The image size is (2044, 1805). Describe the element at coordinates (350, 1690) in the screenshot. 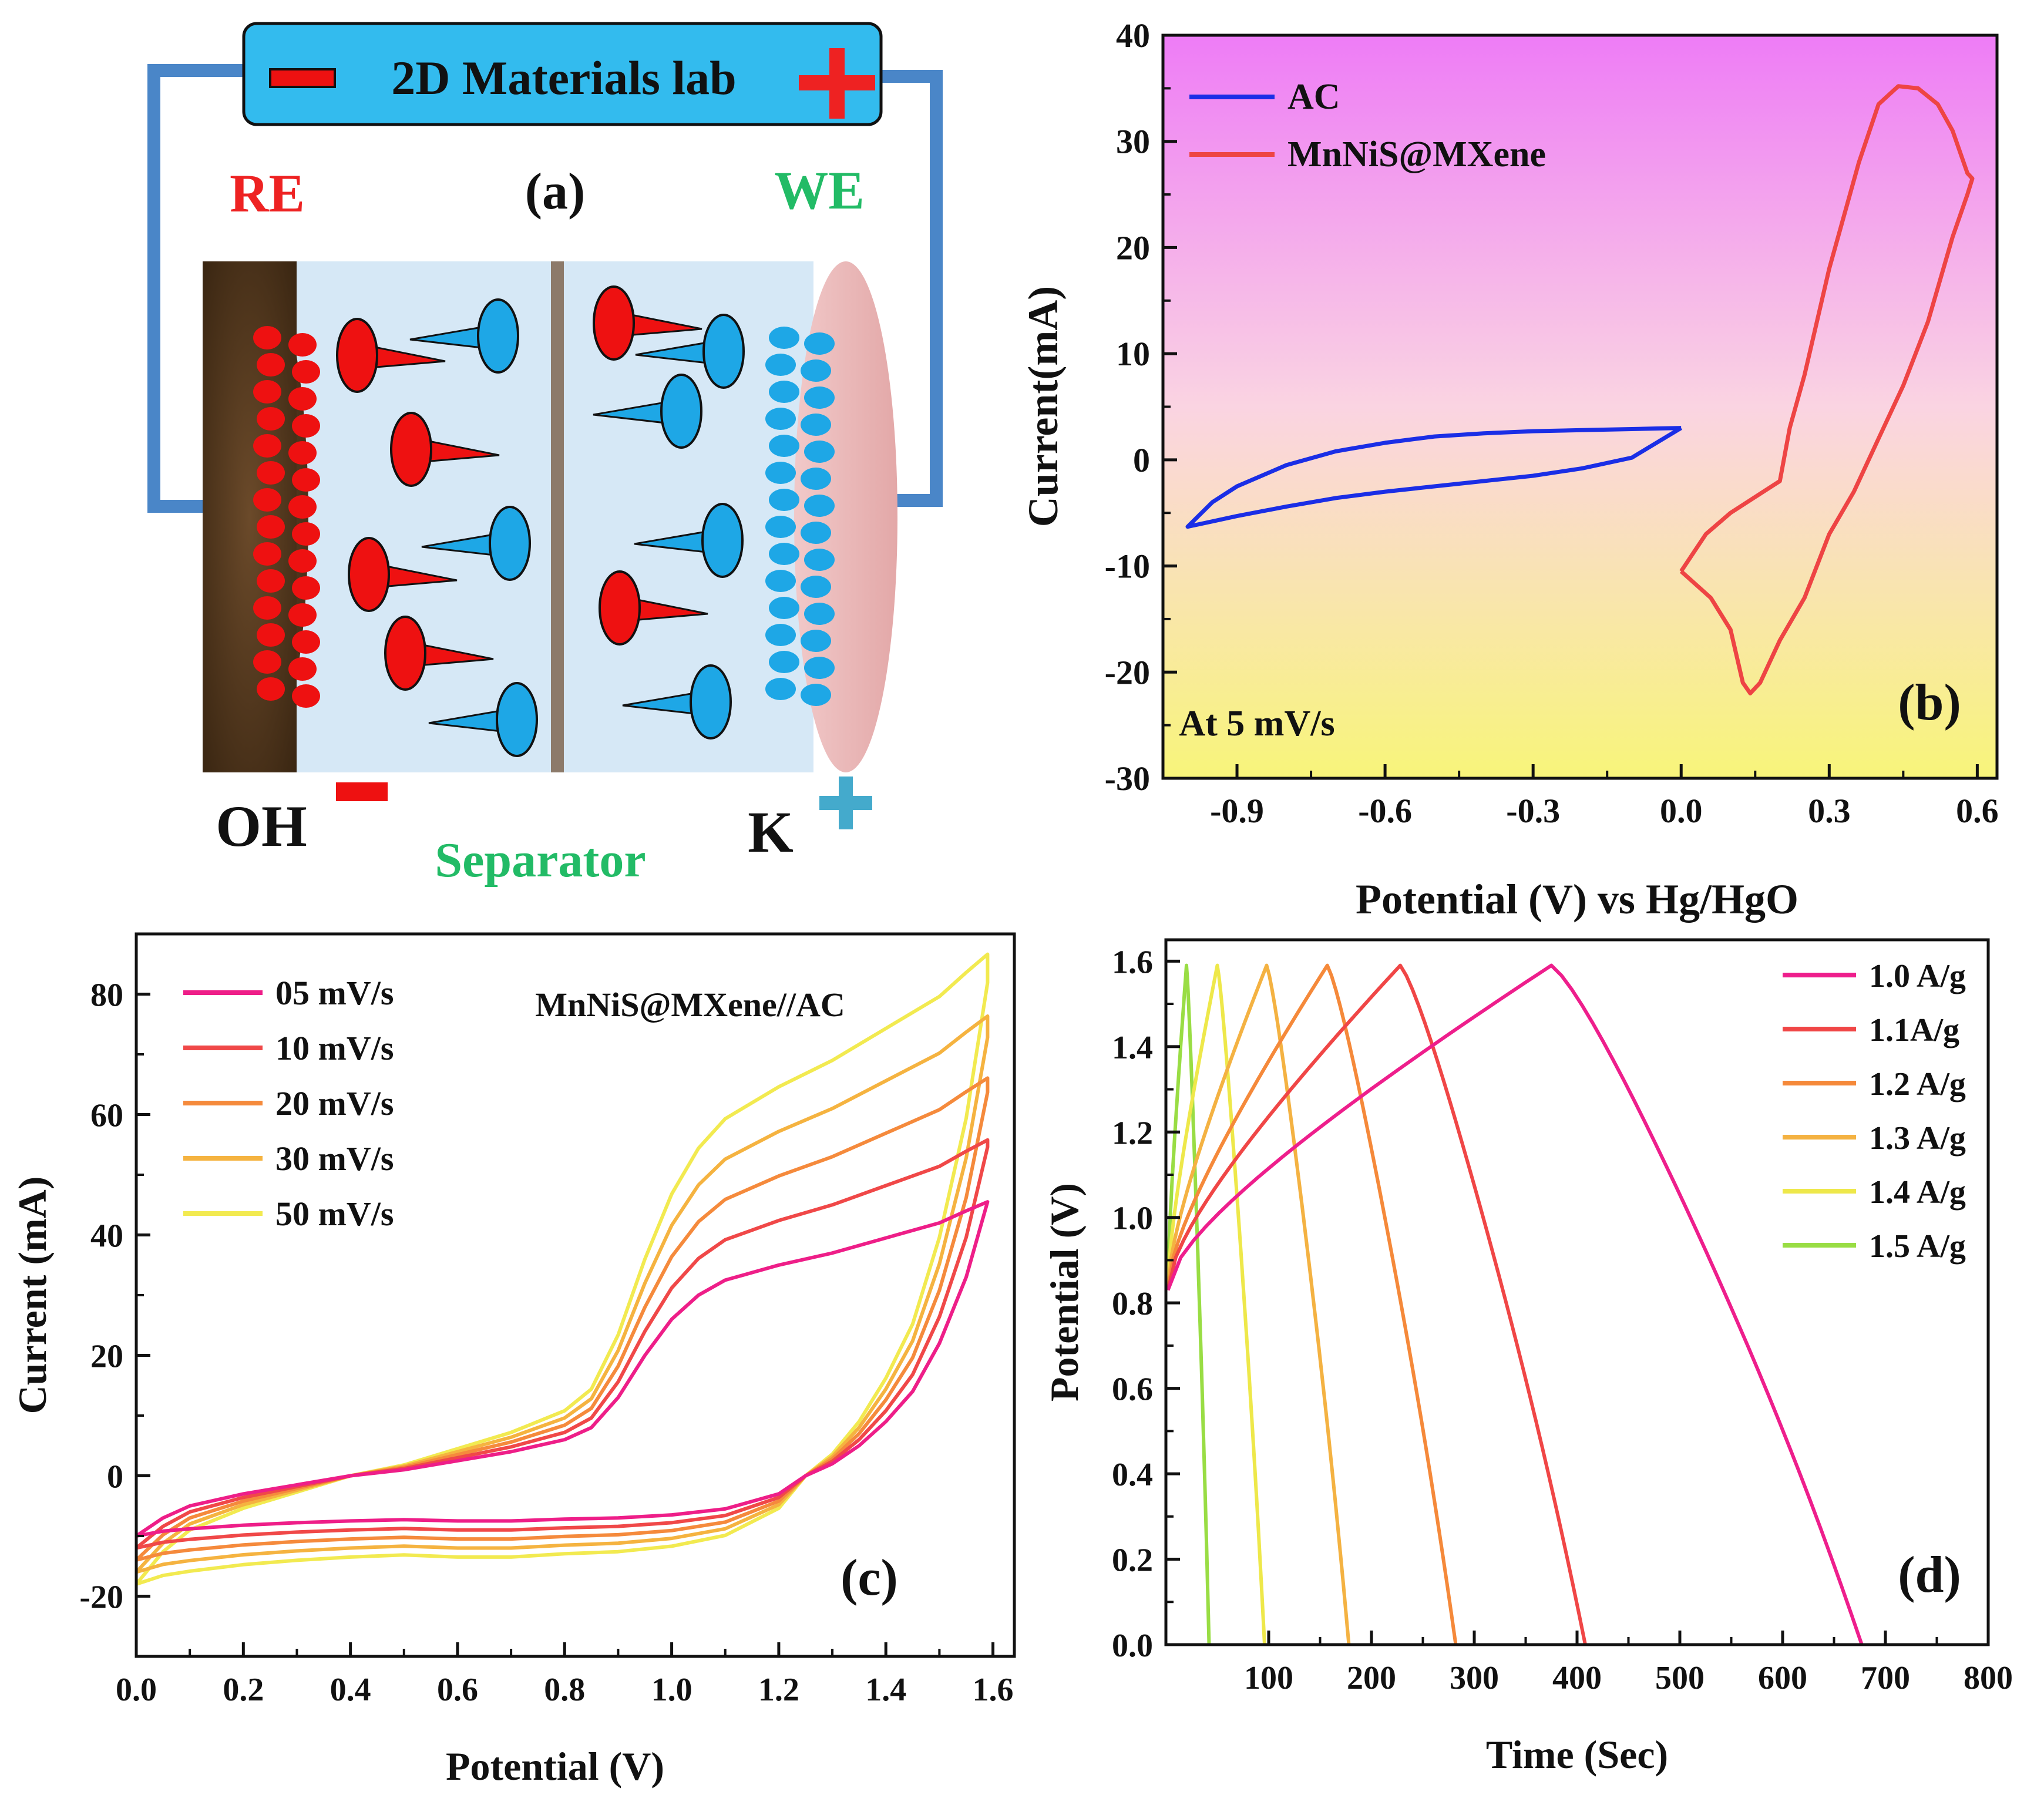

I see `x-tick-label: 0.4` at that location.